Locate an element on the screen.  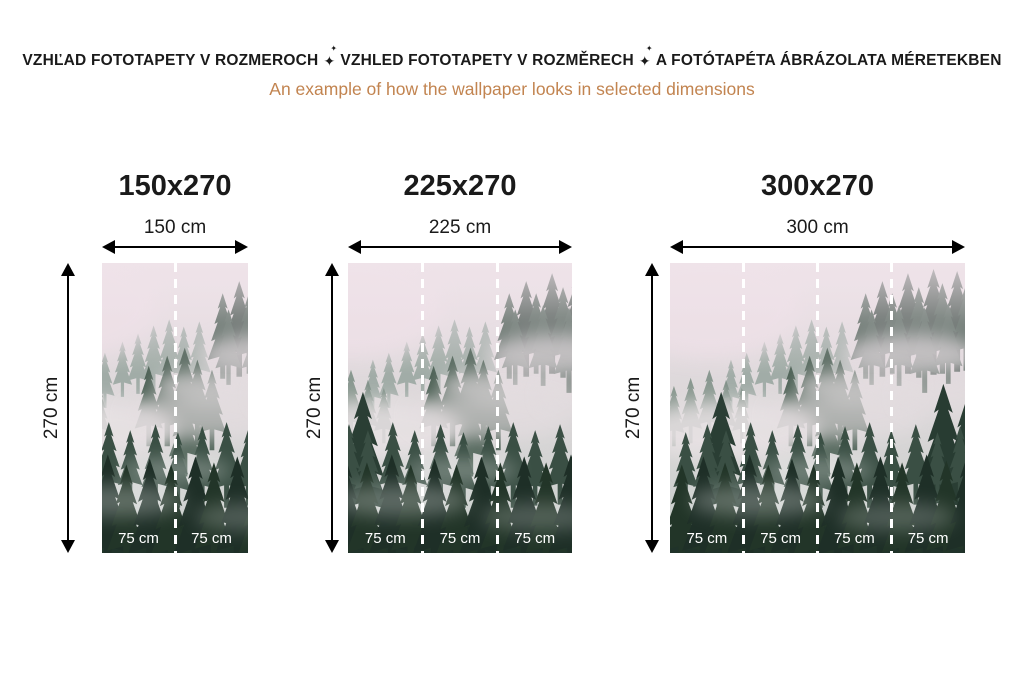
panel-1-height-arrow is located at coordinates (68, 408).